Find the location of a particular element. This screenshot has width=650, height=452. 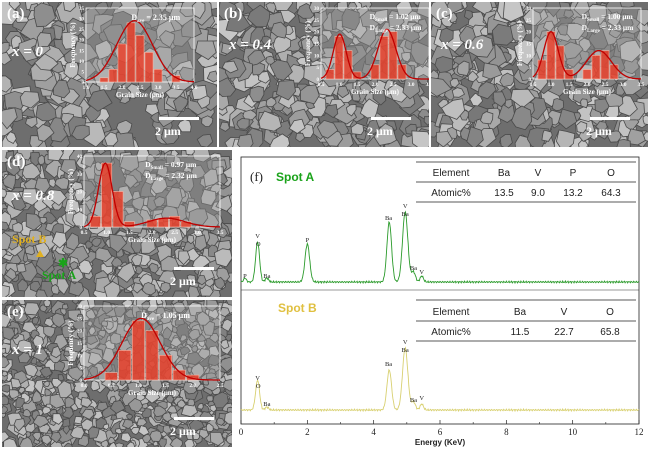

x-tick-label: 2.0 is located at coordinates (587, 85).